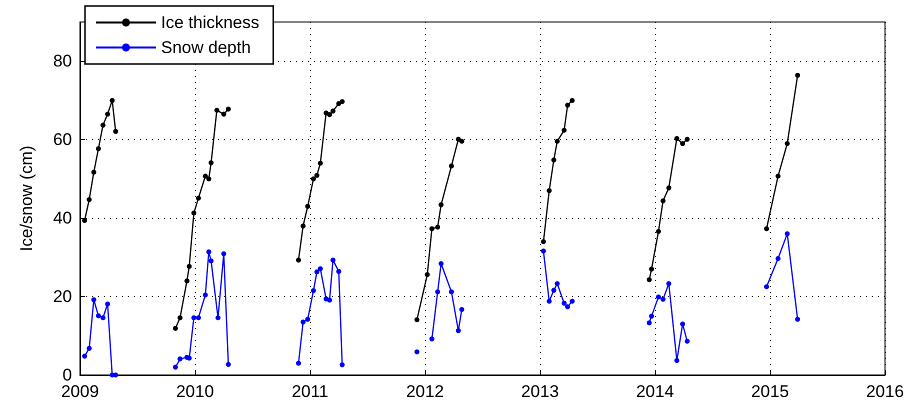  I want to click on y-tick-label: 0, so click(67, 375).